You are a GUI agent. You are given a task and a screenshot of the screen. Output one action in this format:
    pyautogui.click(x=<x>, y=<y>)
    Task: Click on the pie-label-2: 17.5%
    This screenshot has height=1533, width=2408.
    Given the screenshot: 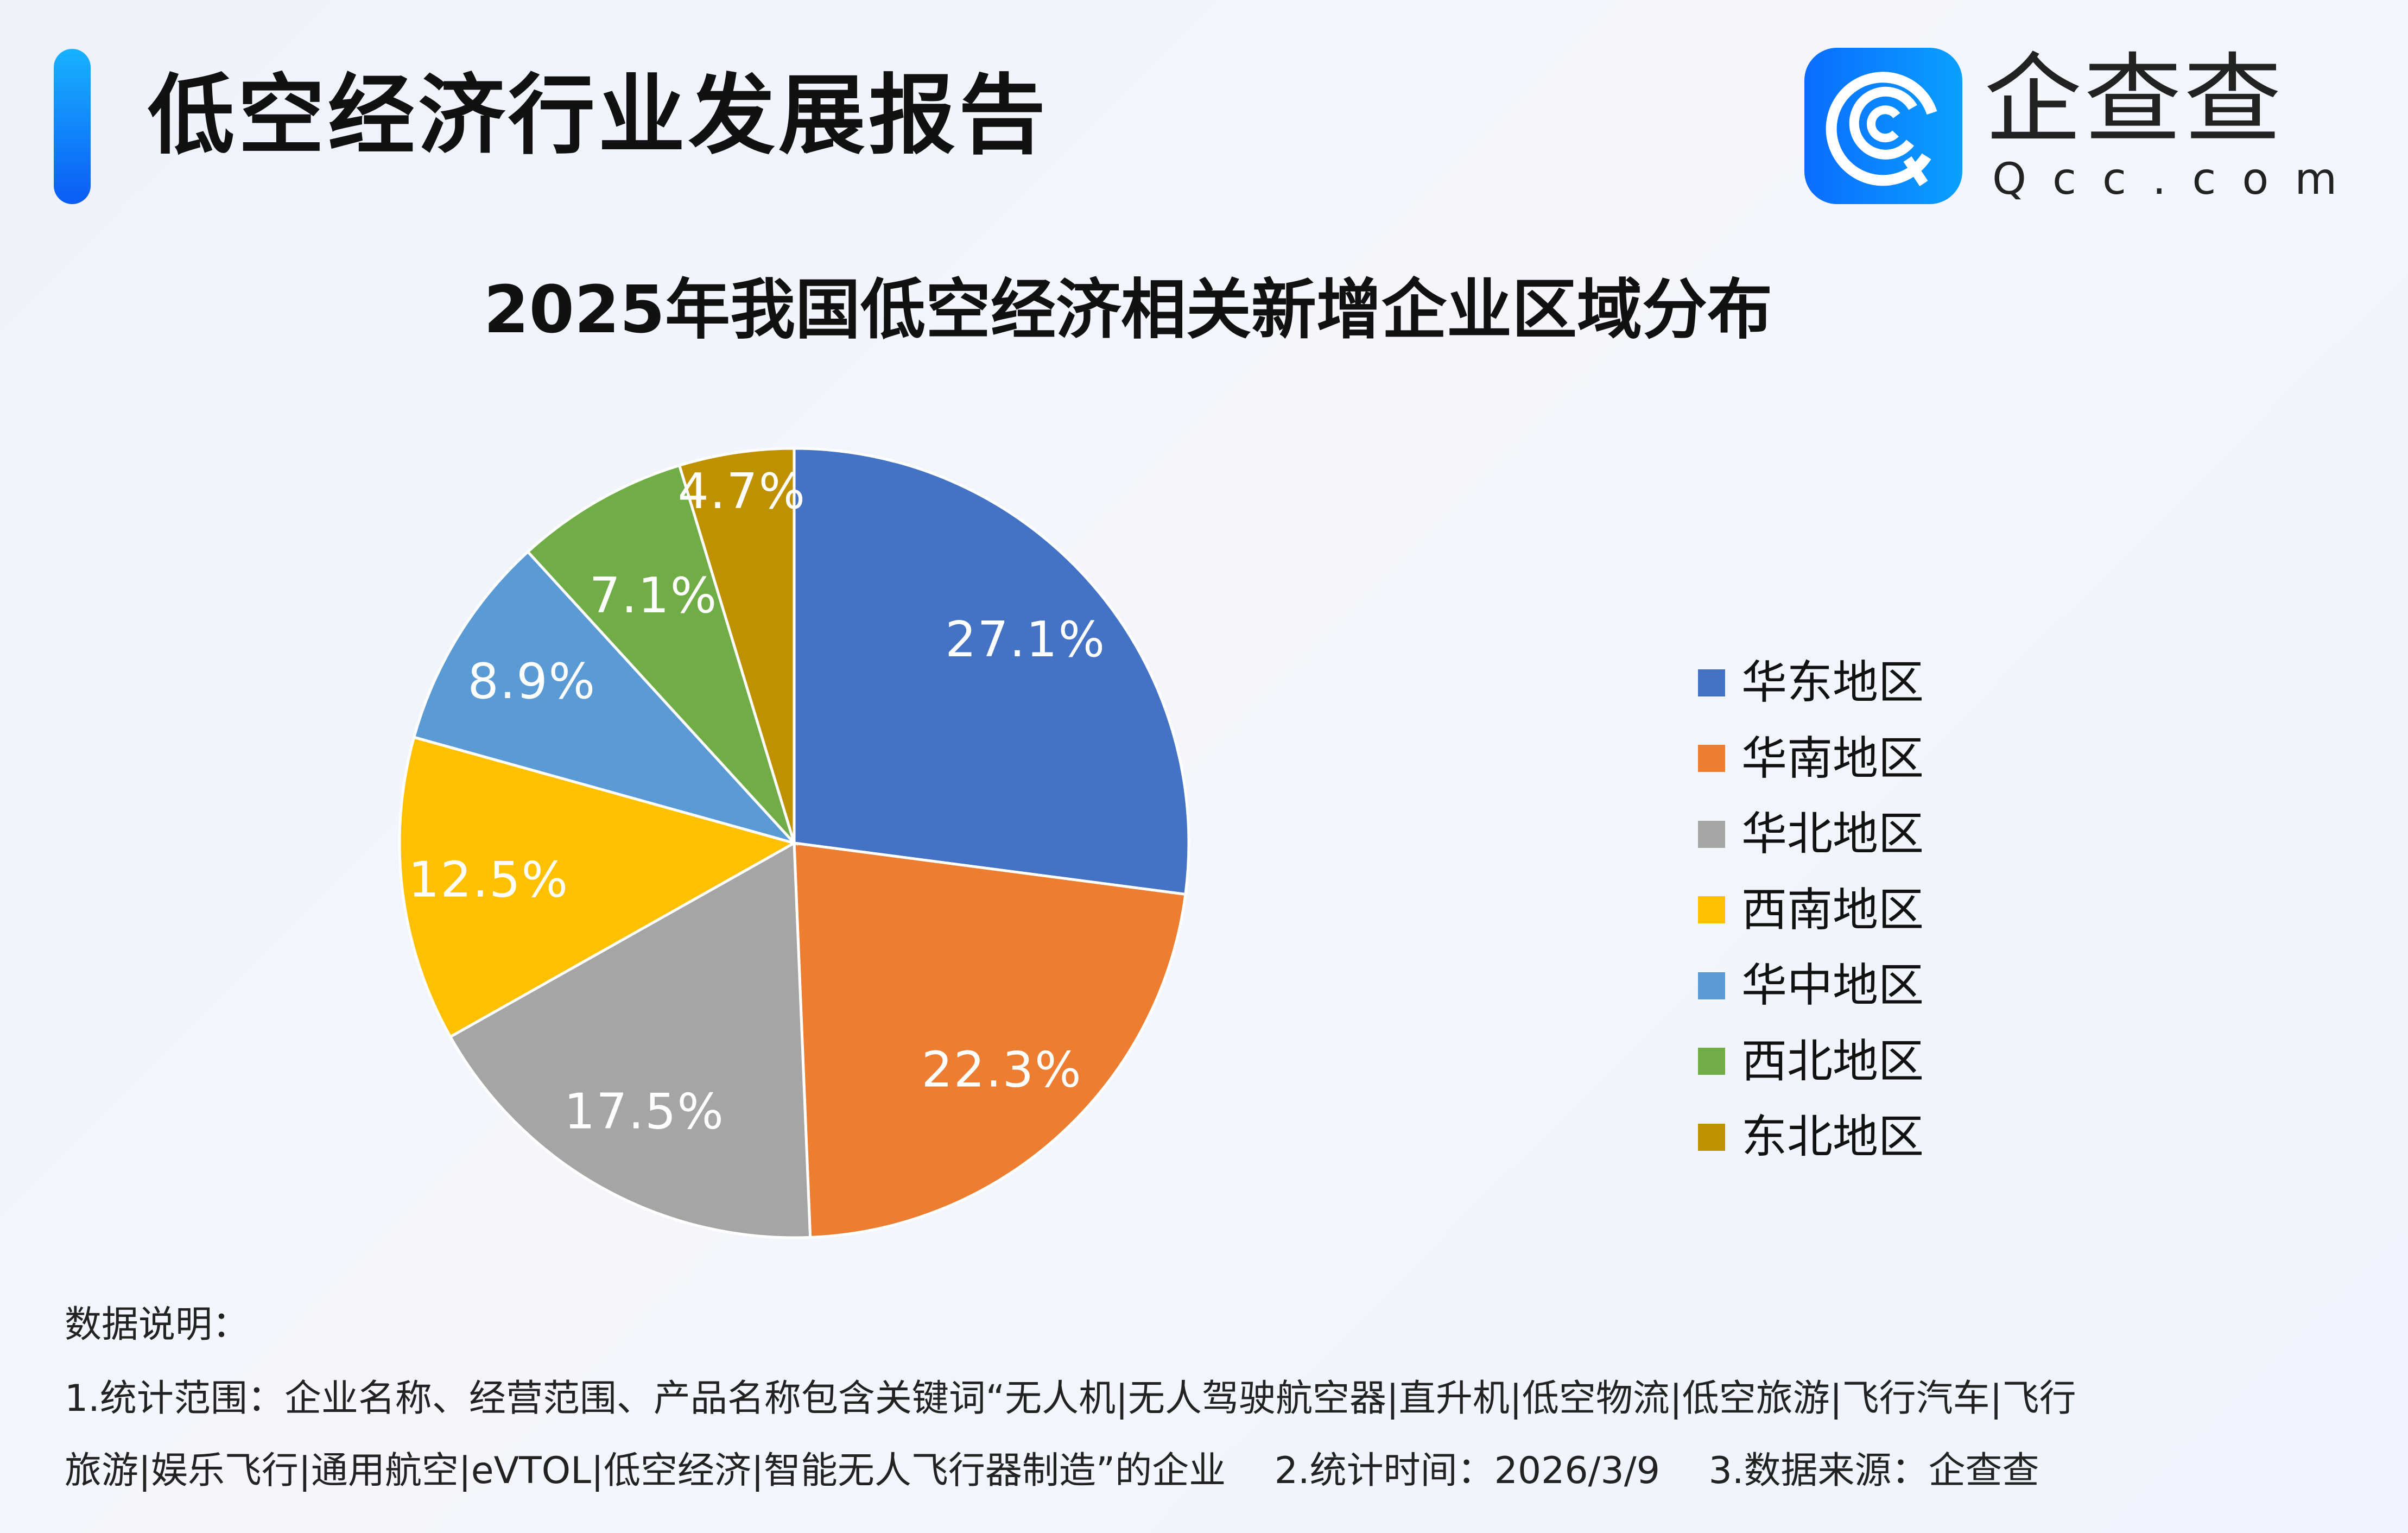 What is the action you would take?
    pyautogui.click(x=644, y=1111)
    